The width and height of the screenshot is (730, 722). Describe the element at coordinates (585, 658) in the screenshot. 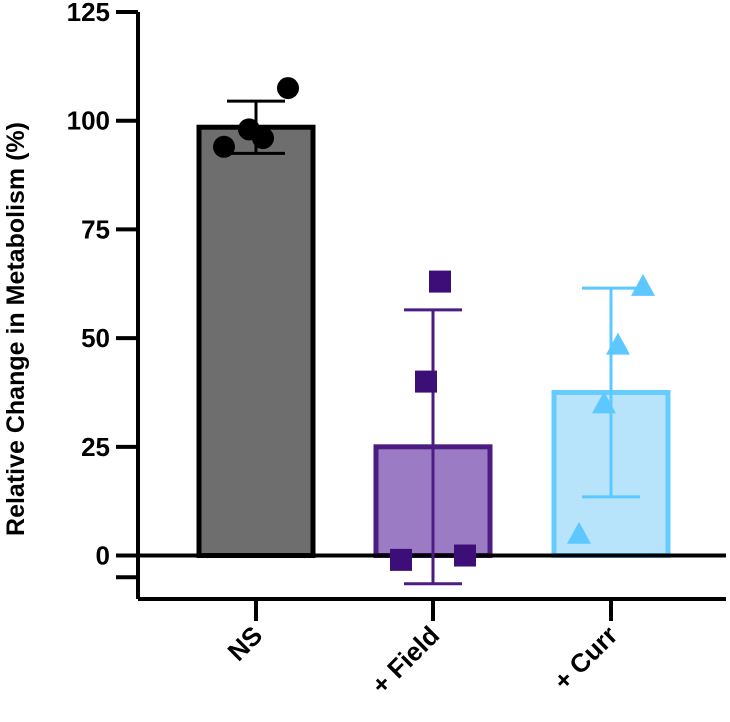

I see `x-tick-label-curr: + Curr` at that location.